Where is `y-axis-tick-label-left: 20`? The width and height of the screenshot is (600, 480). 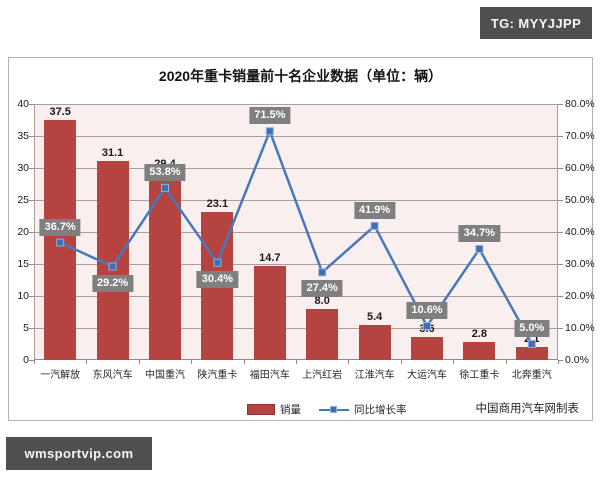
y-axis-tick-label-left: 20 is located at coordinates (23, 232).